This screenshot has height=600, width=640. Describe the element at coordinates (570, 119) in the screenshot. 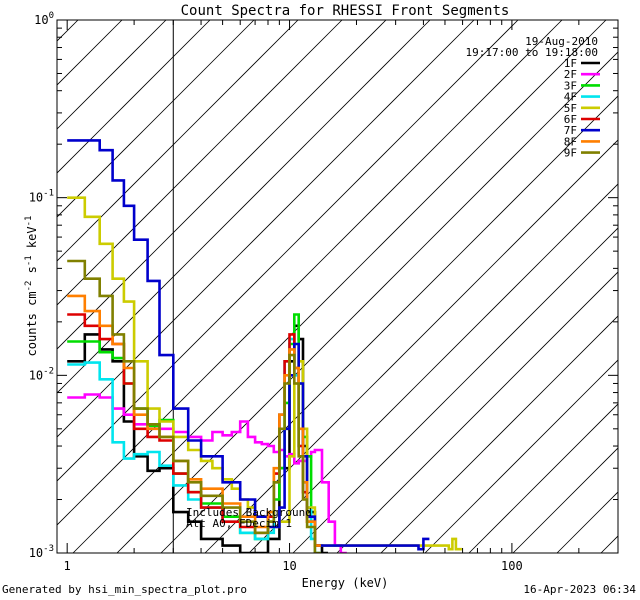

I see `legend-label-6F: 6F` at that location.